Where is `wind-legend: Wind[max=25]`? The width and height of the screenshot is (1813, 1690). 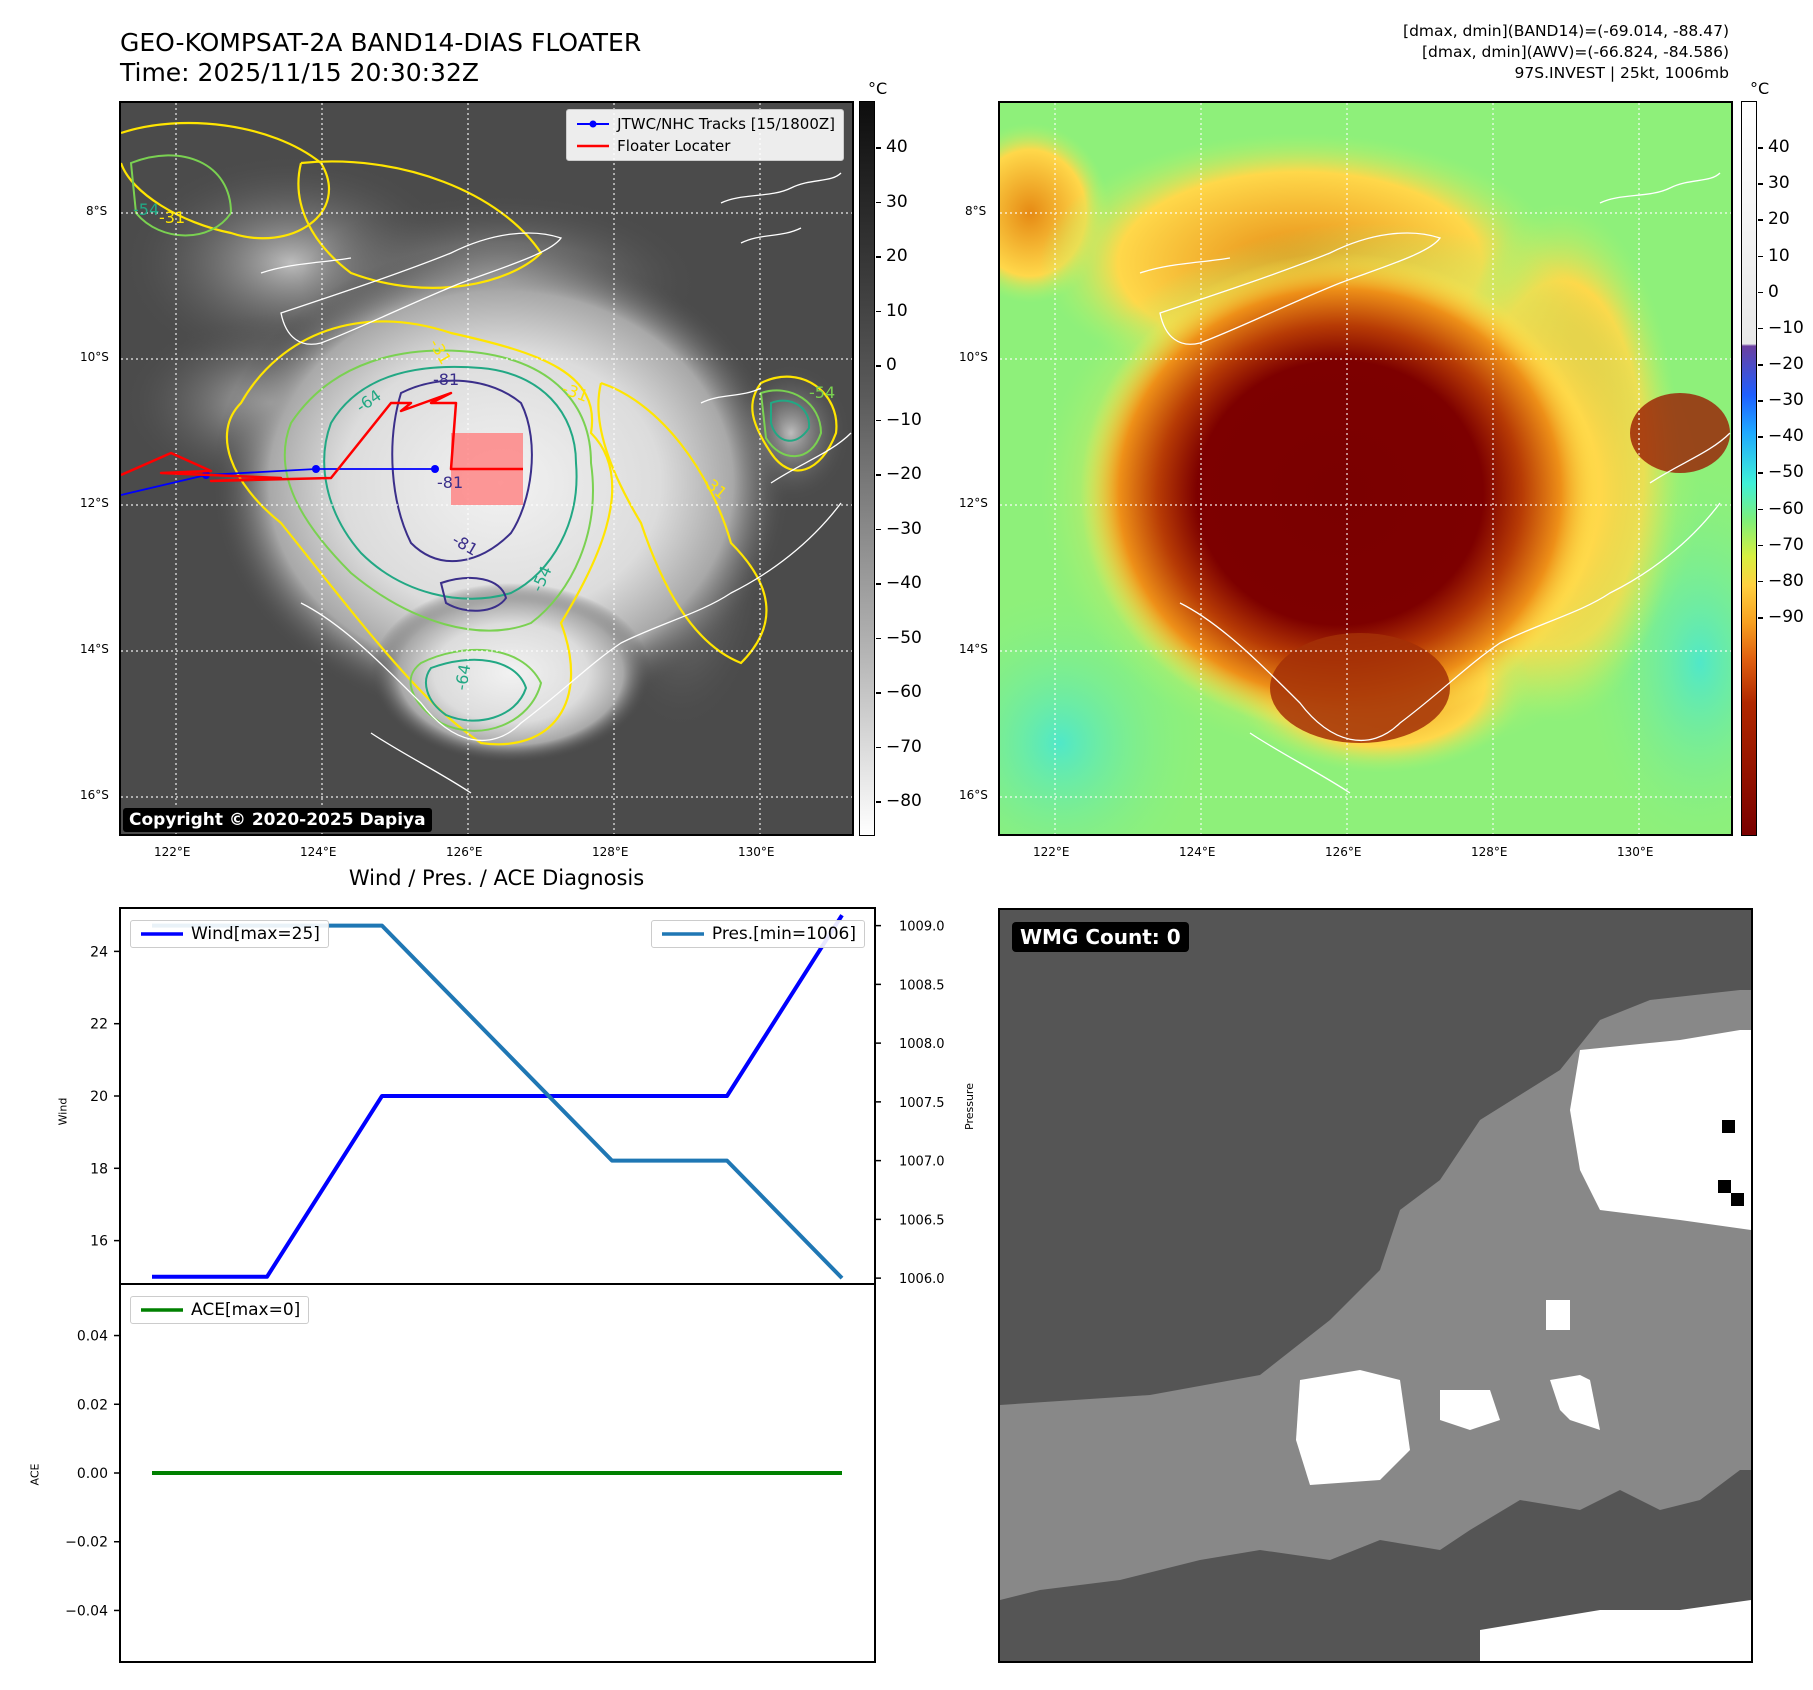 wind-legend: Wind[max=25] is located at coordinates (229, 934).